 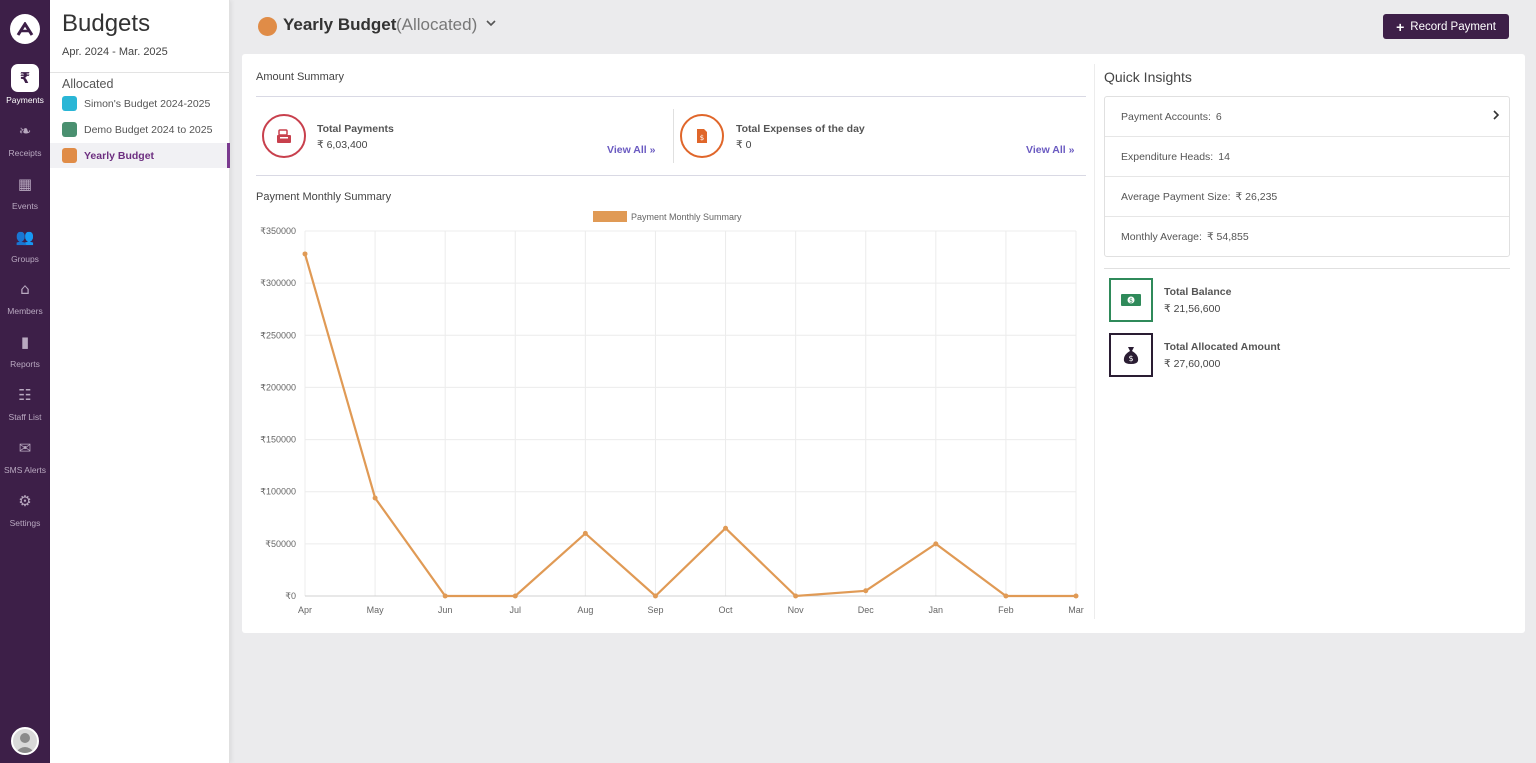 What do you see at coordinates (744, 145) in the screenshot?
I see `total-expenses-value: ₹ 0` at bounding box center [744, 145].